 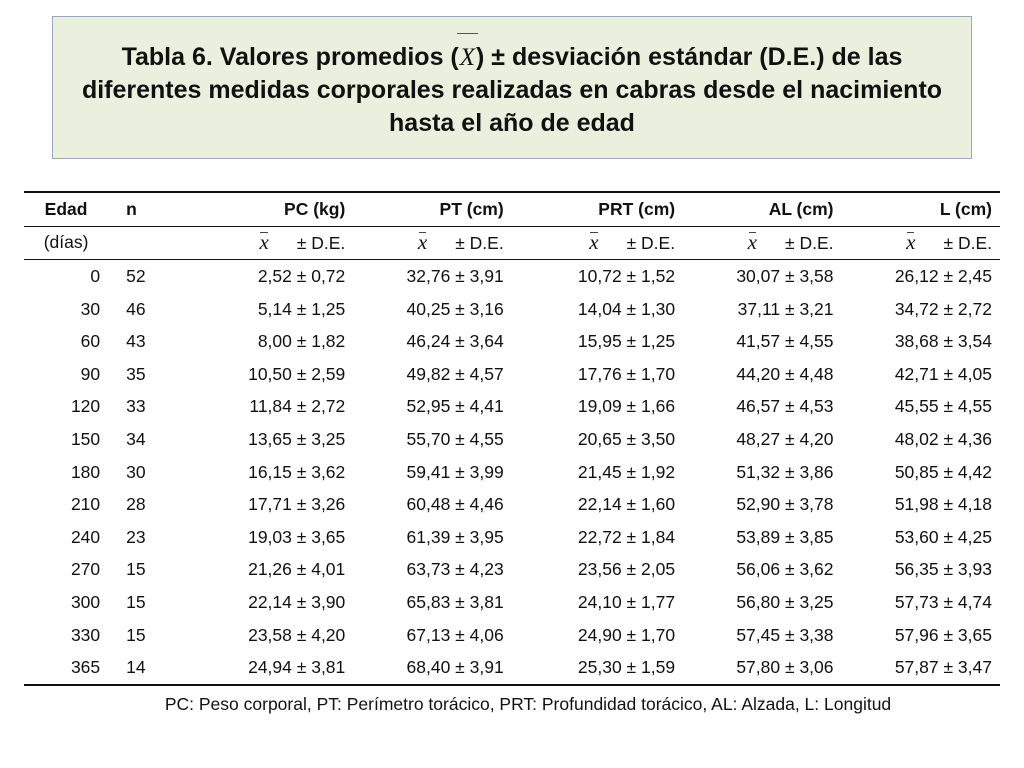 I want to click on cell-al: 57,80 ± 3,06, so click(x=762, y=668).